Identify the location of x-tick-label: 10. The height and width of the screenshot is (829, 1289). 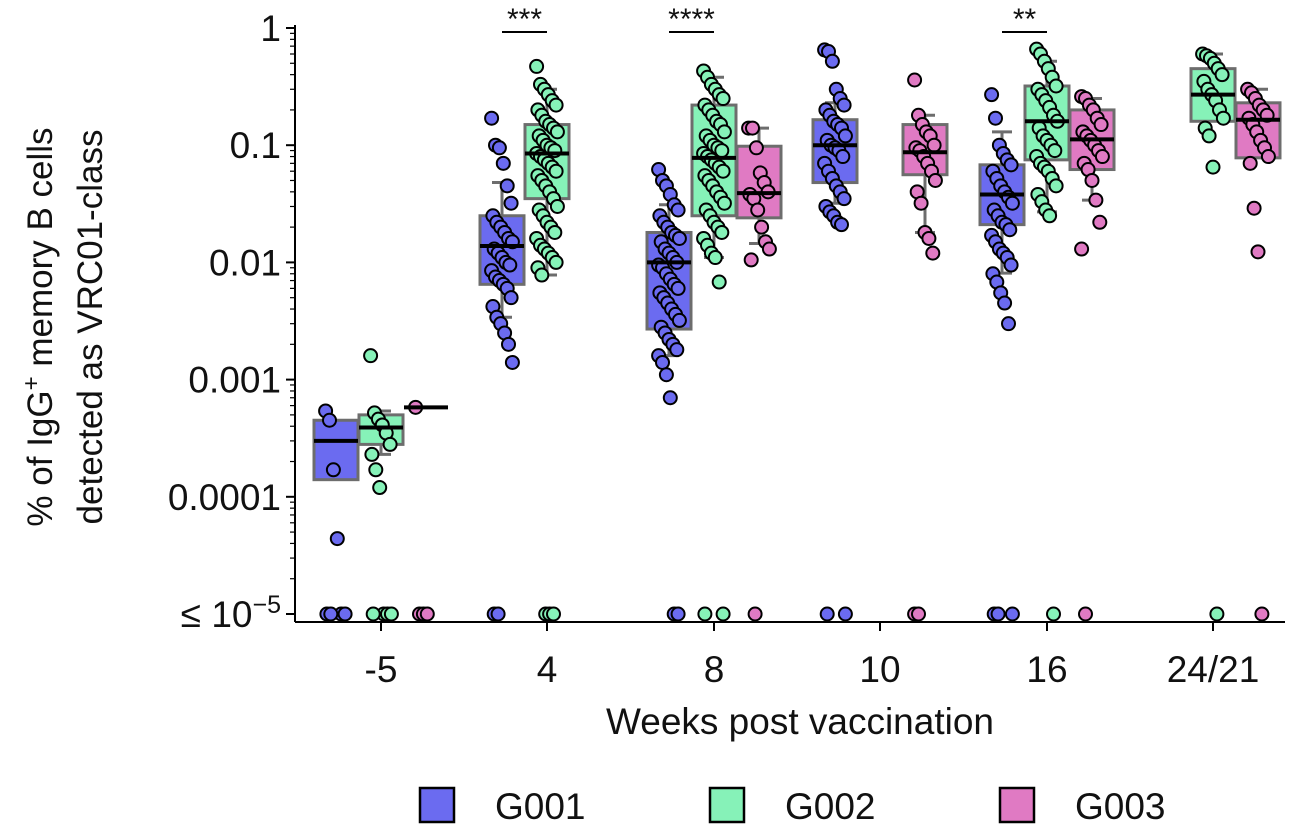
(879, 669).